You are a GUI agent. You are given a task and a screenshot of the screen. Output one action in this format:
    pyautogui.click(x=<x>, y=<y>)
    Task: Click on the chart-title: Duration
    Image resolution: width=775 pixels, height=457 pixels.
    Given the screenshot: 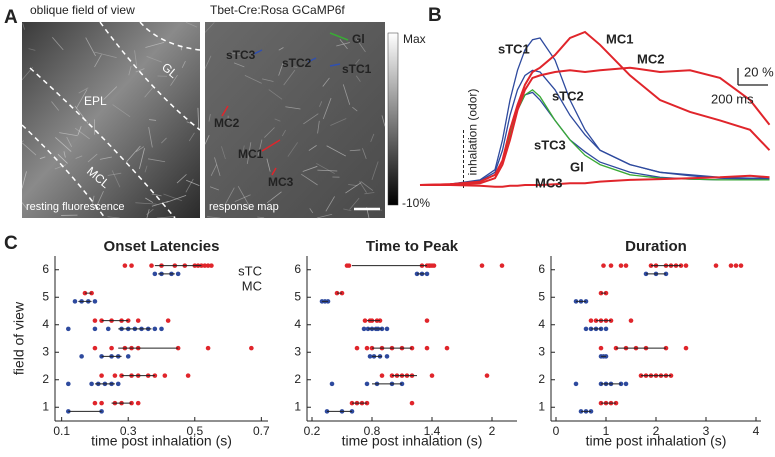 What is the action you would take?
    pyautogui.click(x=656, y=246)
    